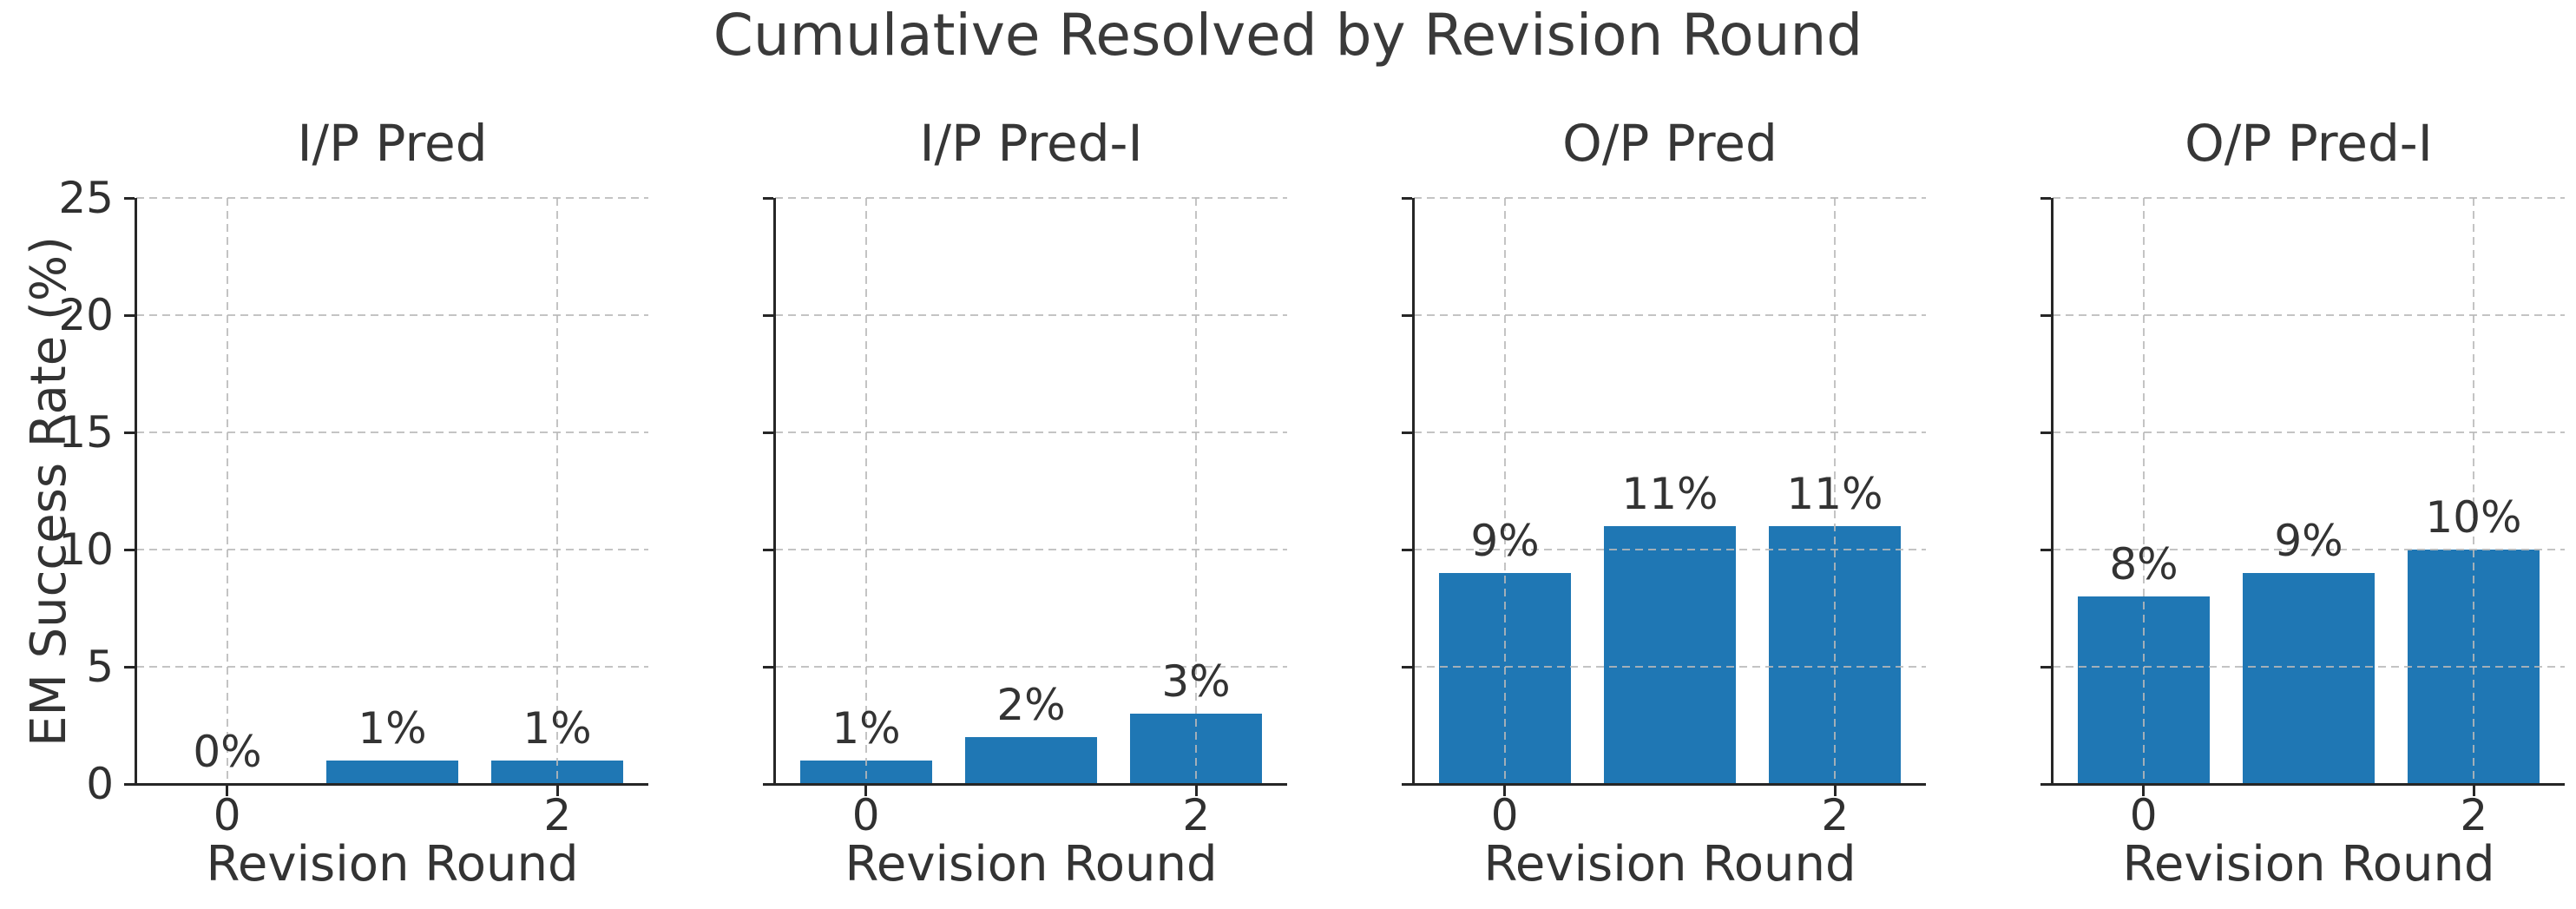  Describe the element at coordinates (1670, 144) in the screenshot. I see `subplot-title: O/P Pred` at that location.